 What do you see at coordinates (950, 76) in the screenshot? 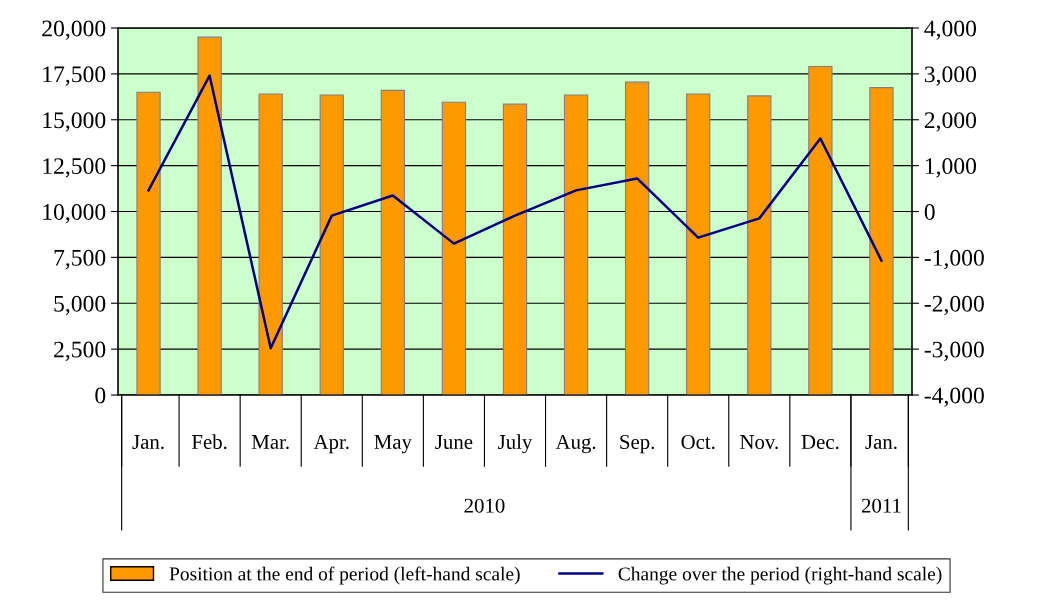
I see `y2-tick-label: 3,000` at bounding box center [950, 76].